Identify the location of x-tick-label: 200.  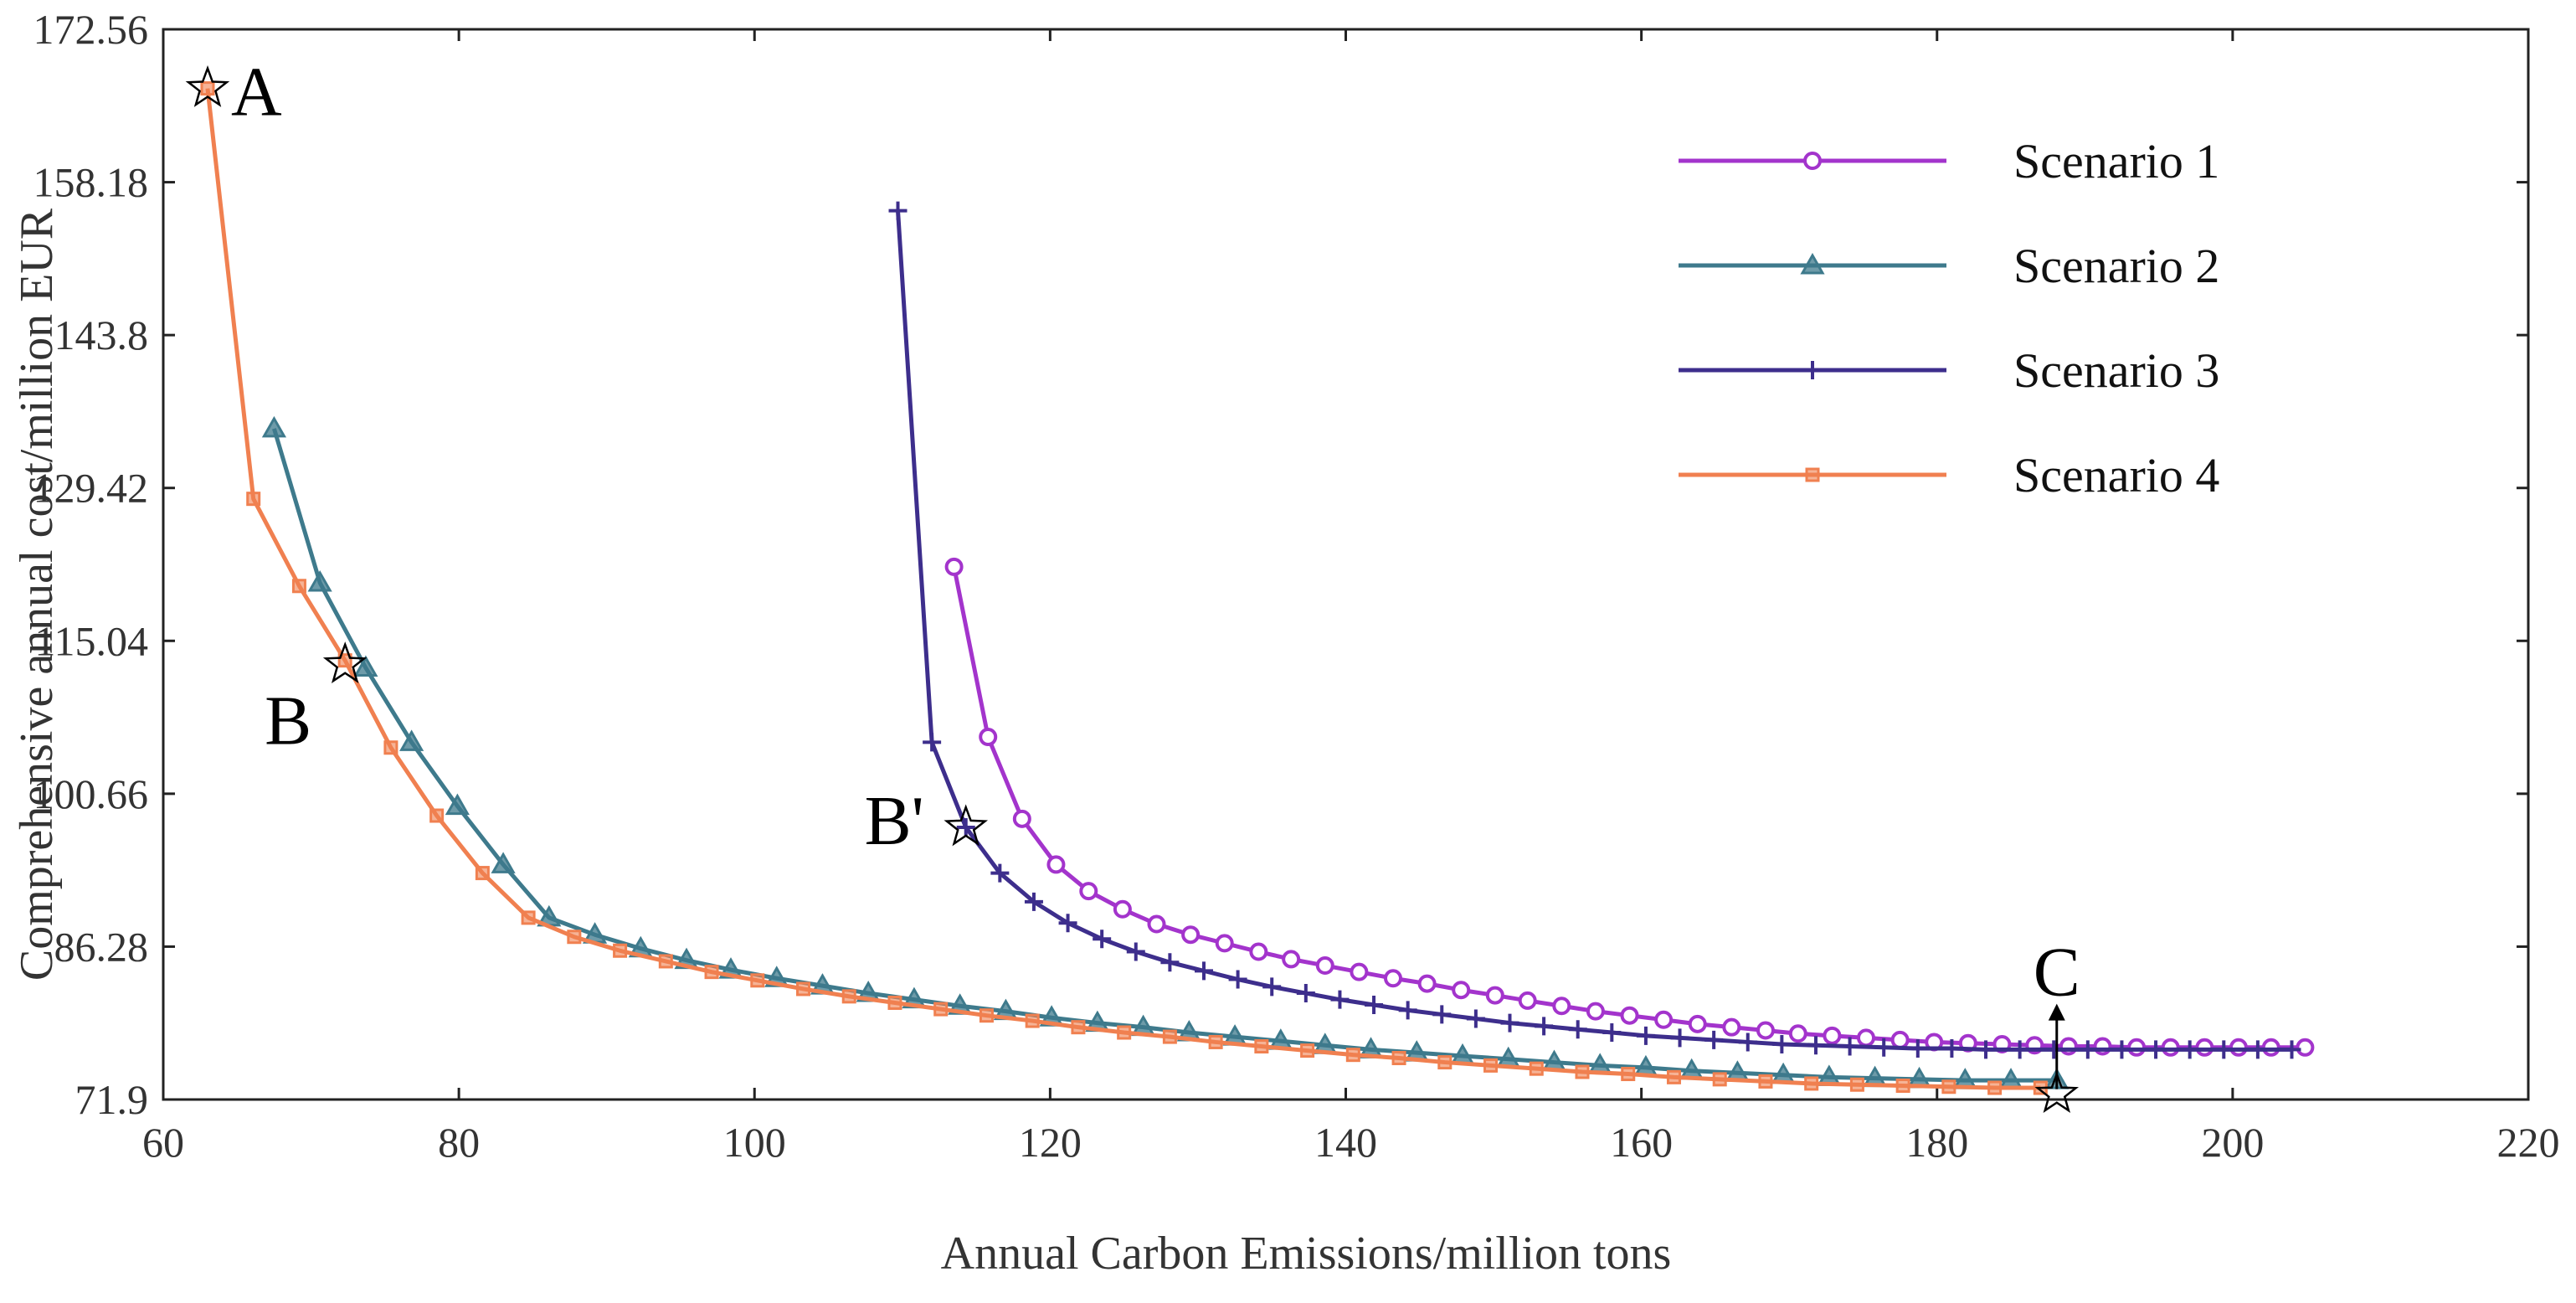
(2232, 1142).